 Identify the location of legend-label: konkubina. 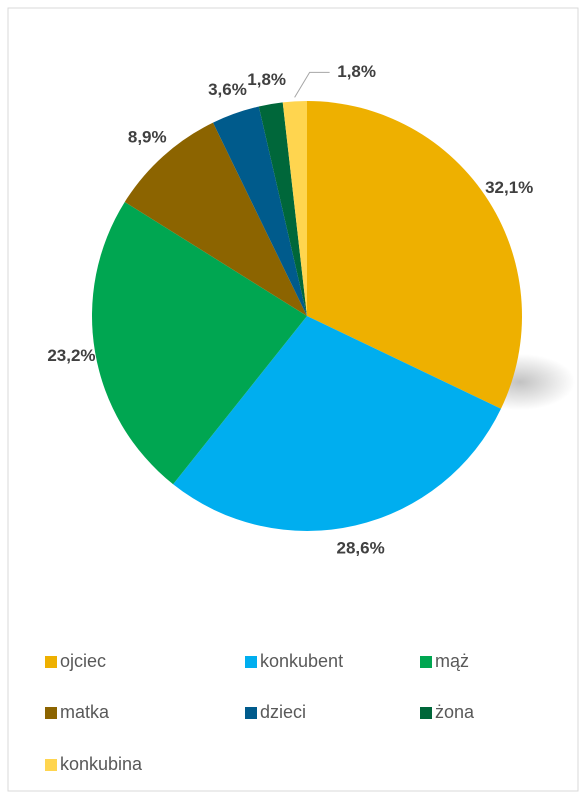
(101, 764).